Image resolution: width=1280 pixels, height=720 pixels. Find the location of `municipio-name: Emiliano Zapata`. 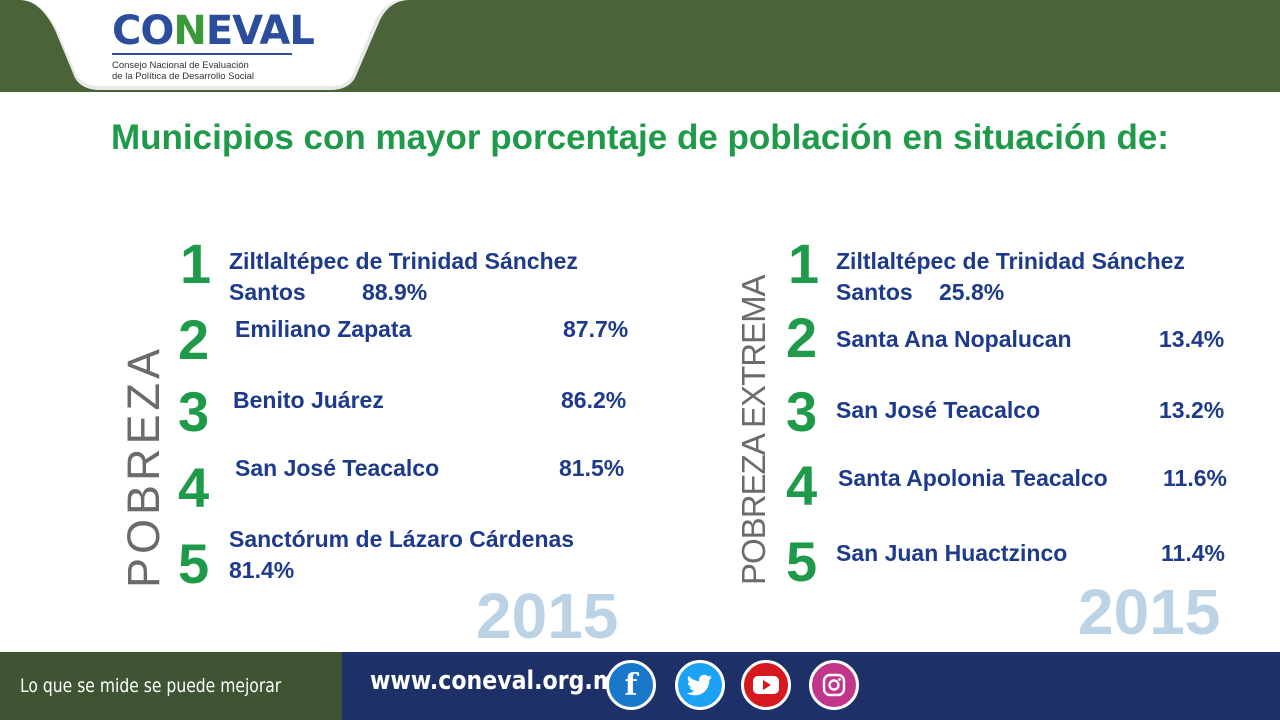

municipio-name: Emiliano Zapata is located at coordinates (323, 329).